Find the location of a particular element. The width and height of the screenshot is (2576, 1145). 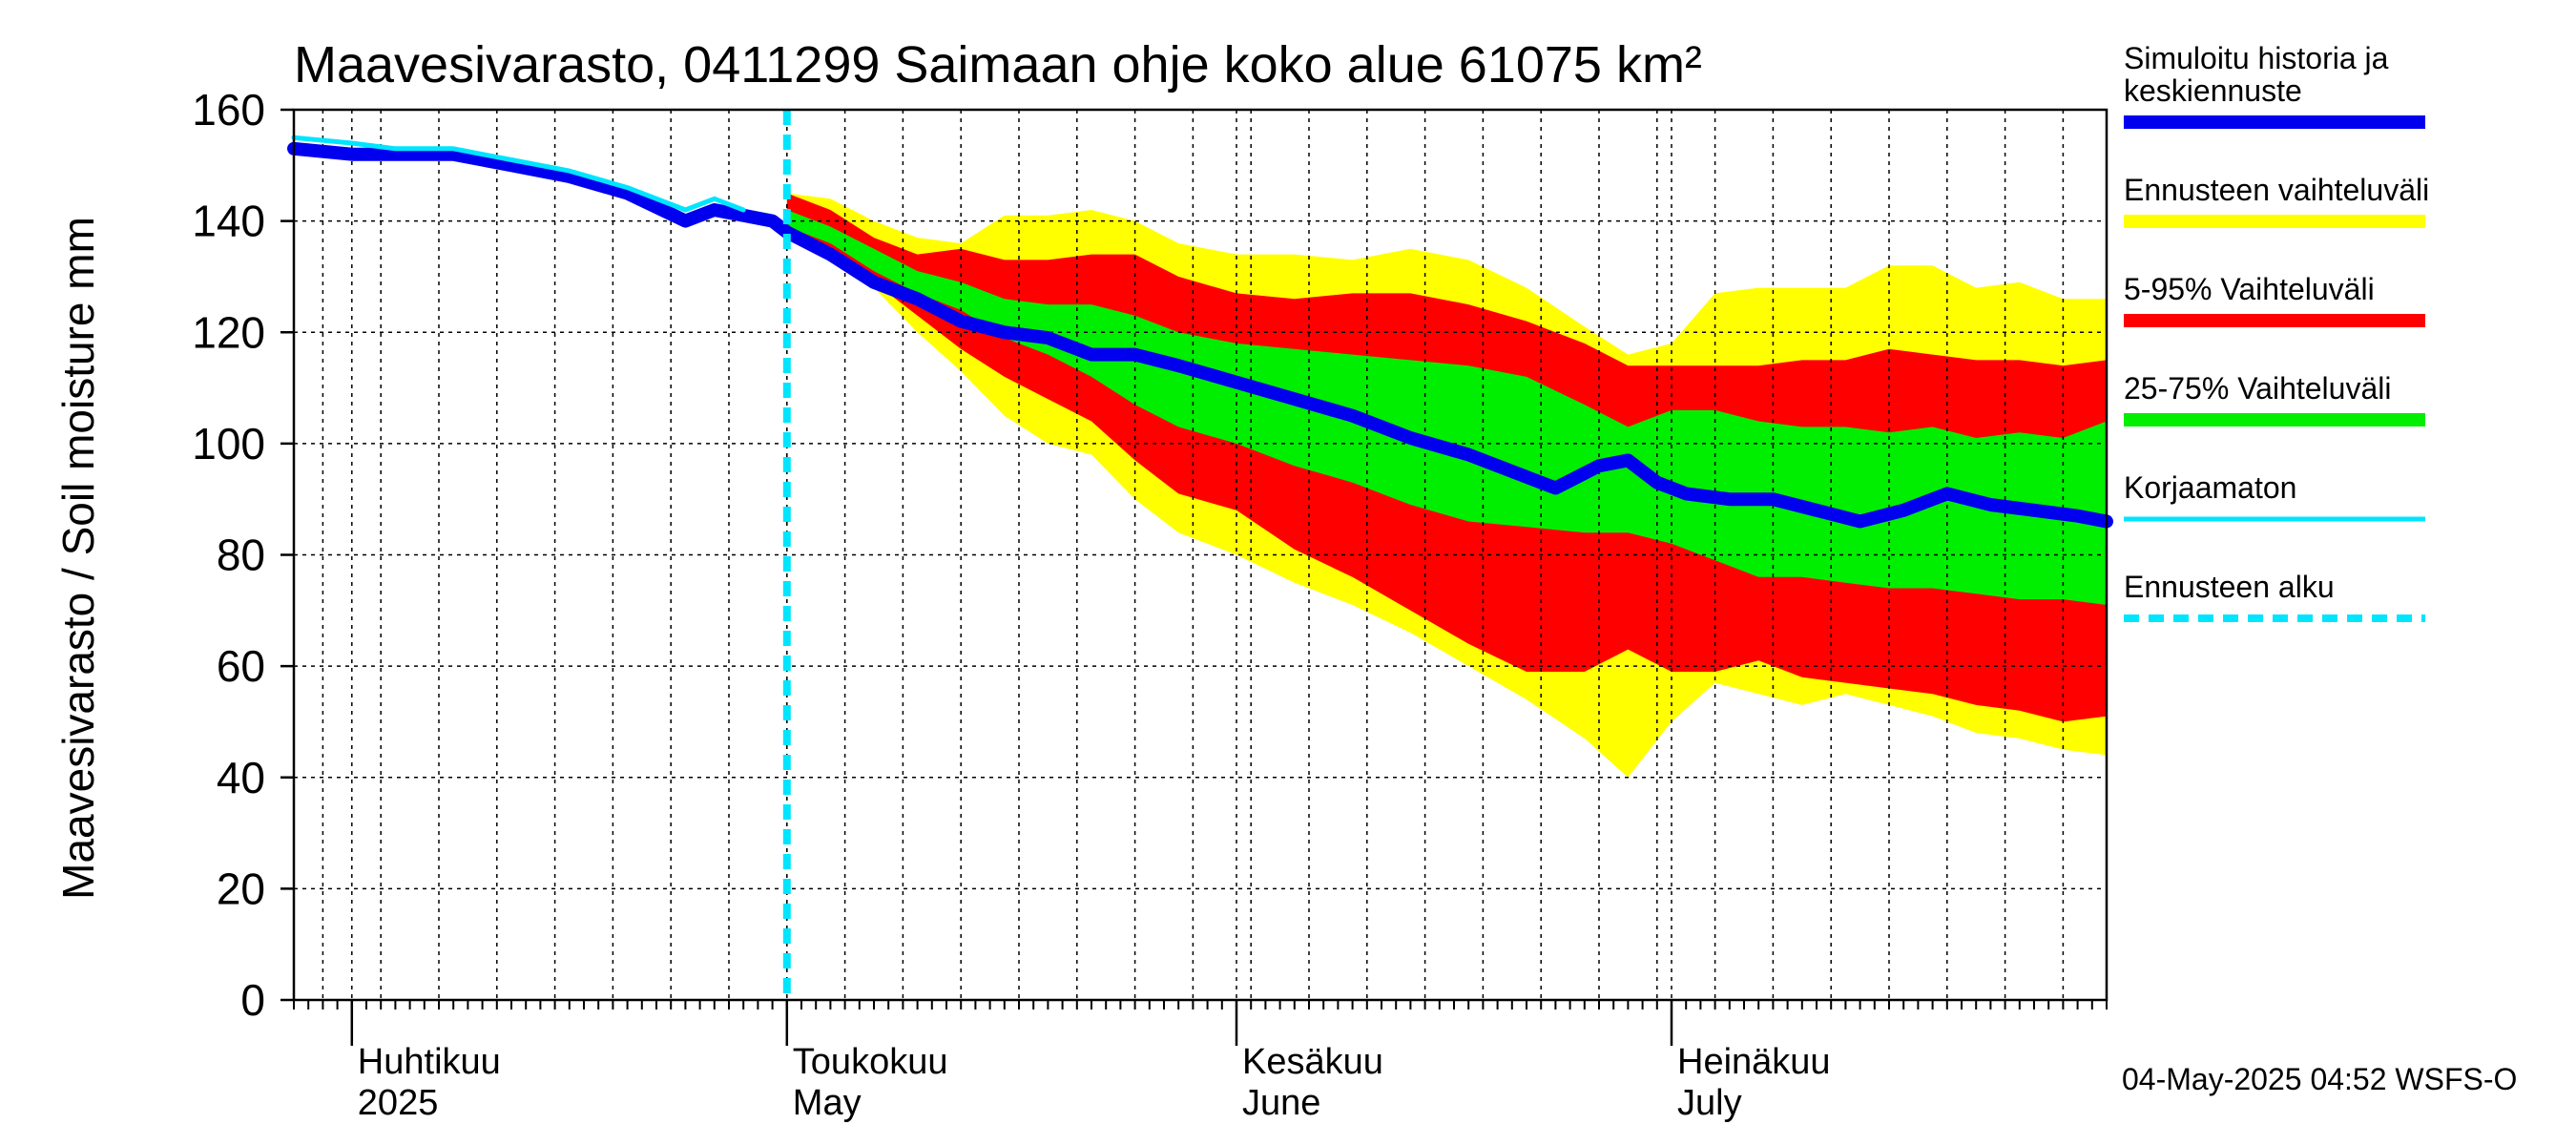

y-tick-label: 40 is located at coordinates (241, 777).